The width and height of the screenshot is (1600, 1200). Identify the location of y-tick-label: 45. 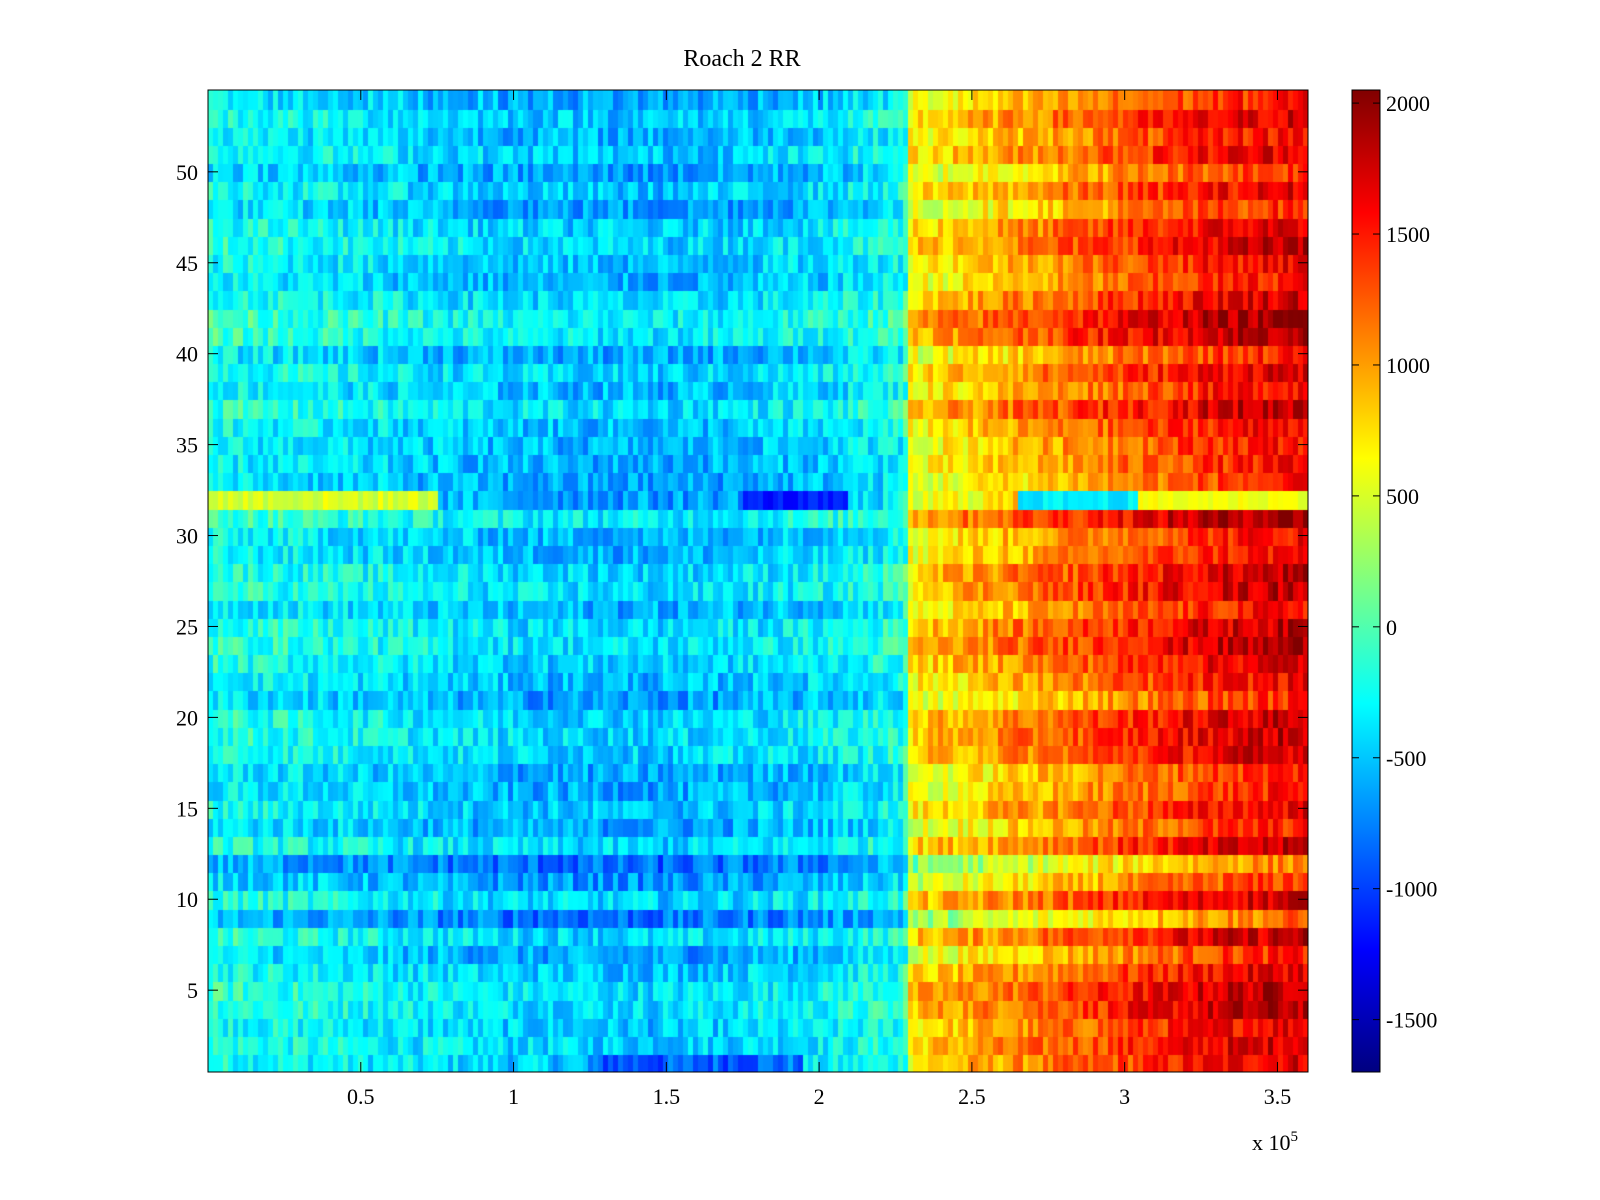
(187, 263).